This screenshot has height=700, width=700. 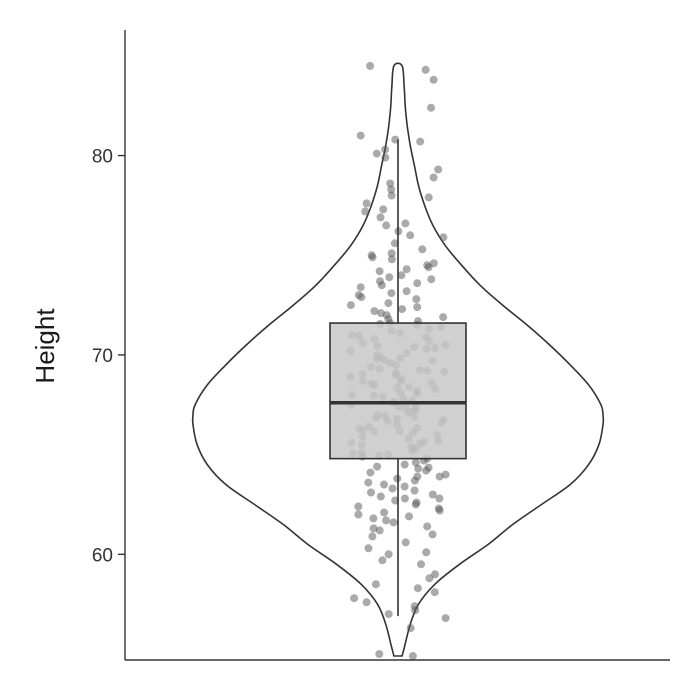 I want to click on box-layer, so click(x=398, y=378).